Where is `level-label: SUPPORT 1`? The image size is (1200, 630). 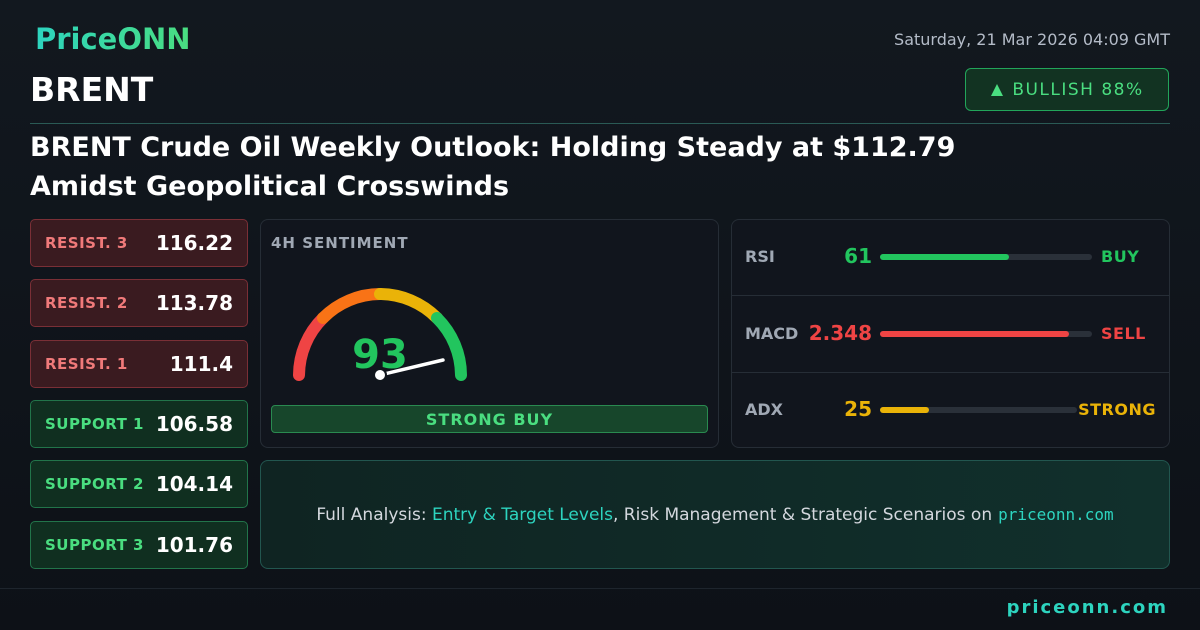
level-label: SUPPORT 1 is located at coordinates (94, 424).